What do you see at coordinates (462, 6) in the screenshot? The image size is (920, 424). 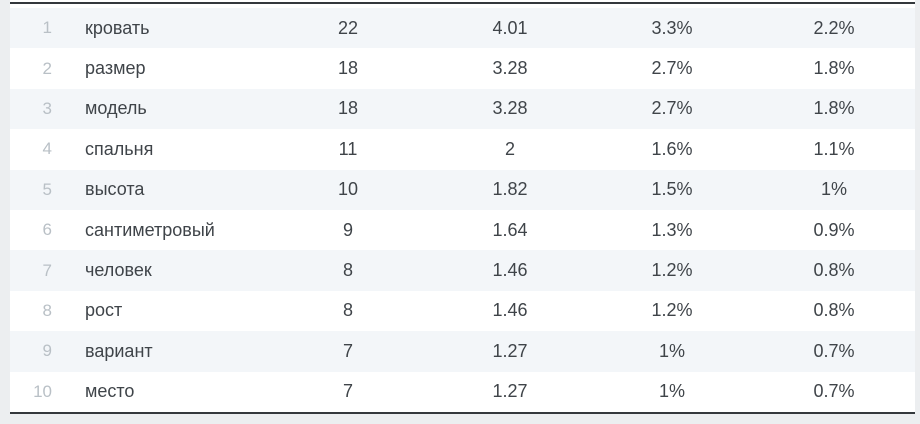 I see `table-head-gap` at bounding box center [462, 6].